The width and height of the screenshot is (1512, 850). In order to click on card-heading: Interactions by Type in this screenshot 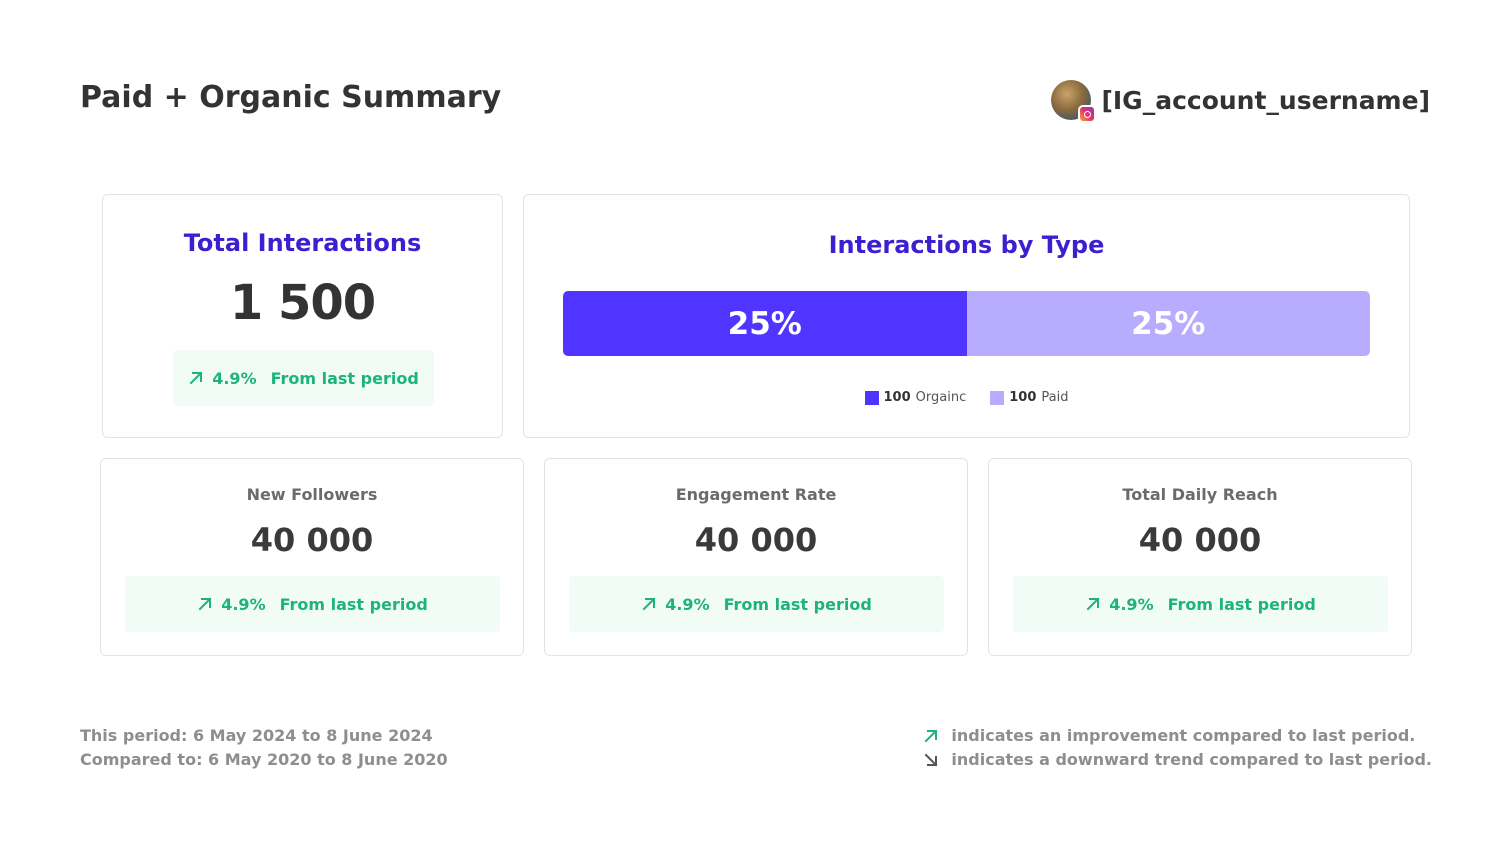, I will do `click(966, 245)`.